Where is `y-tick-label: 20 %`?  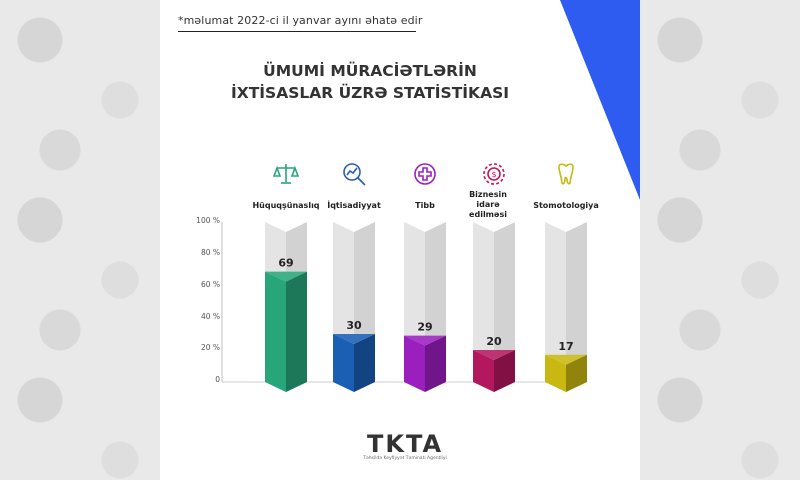 y-tick-label: 20 % is located at coordinates (210, 347).